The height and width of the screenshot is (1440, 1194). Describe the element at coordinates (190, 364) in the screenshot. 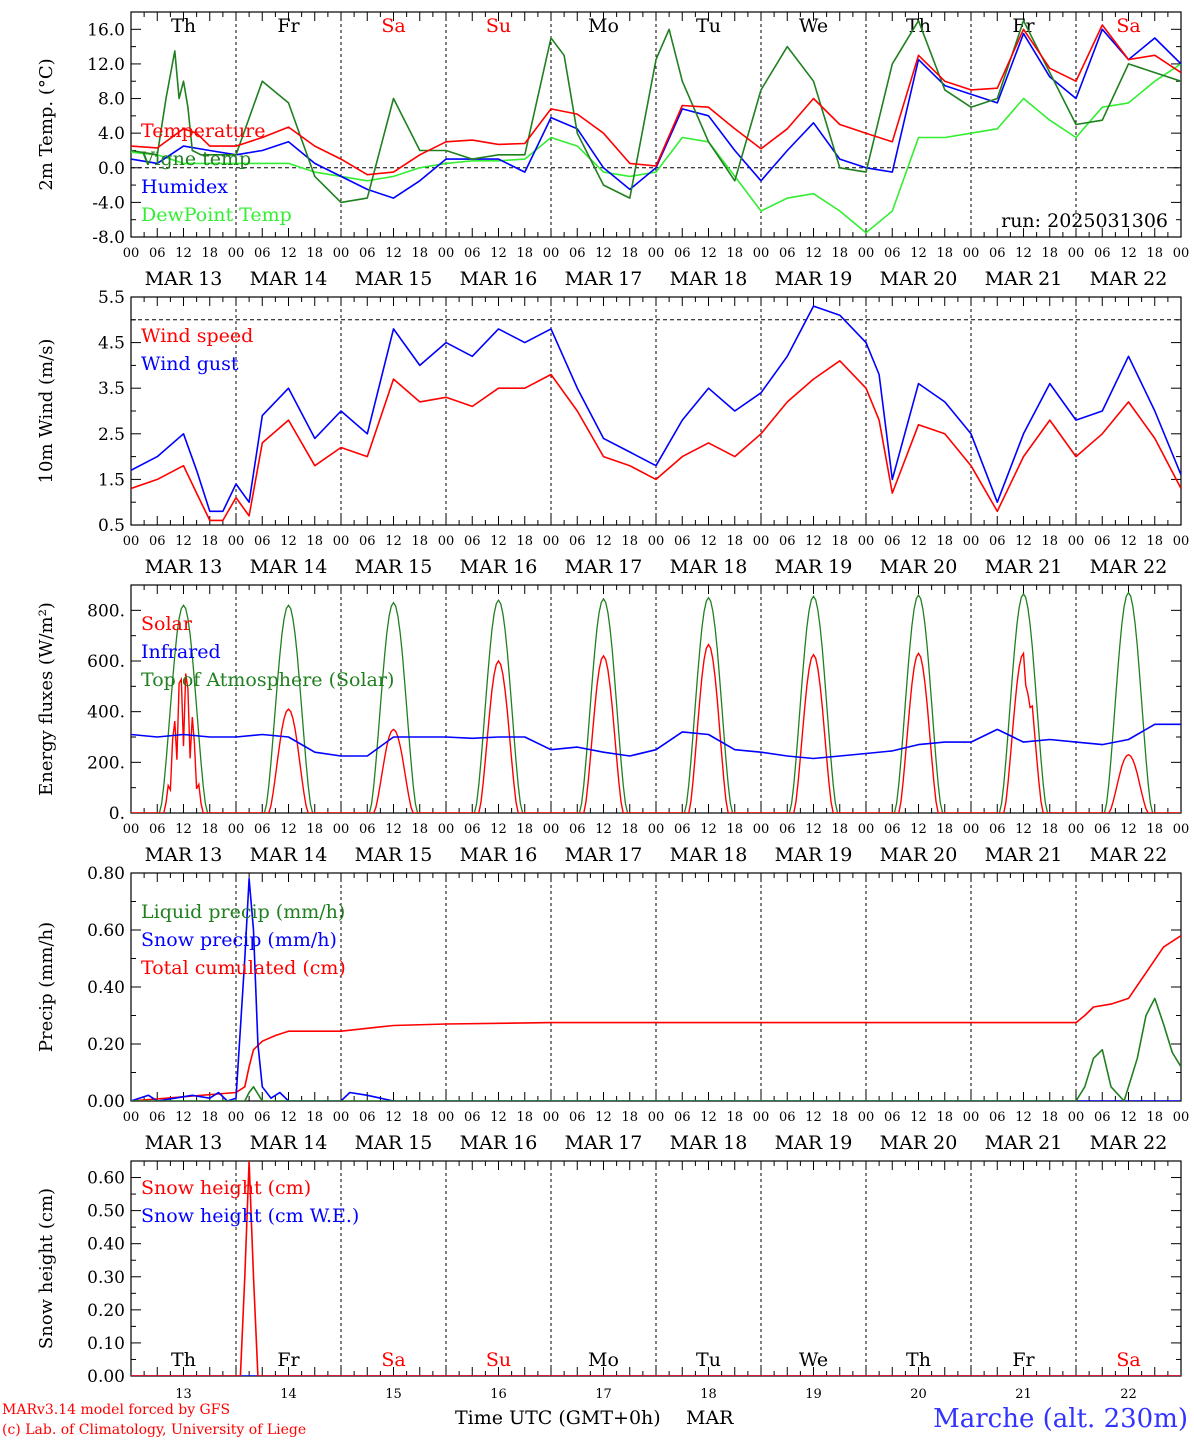

I see `legend-entry: Wind gust` at that location.